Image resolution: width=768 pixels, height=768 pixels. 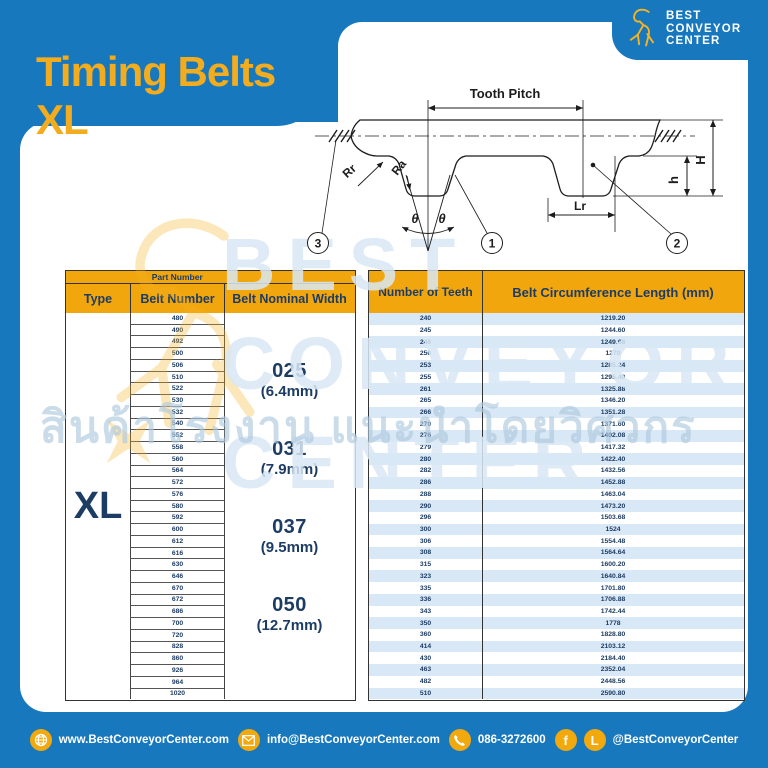 What do you see at coordinates (613, 693) in the screenshot?
I see `length-cell: 2590.80` at bounding box center [613, 693].